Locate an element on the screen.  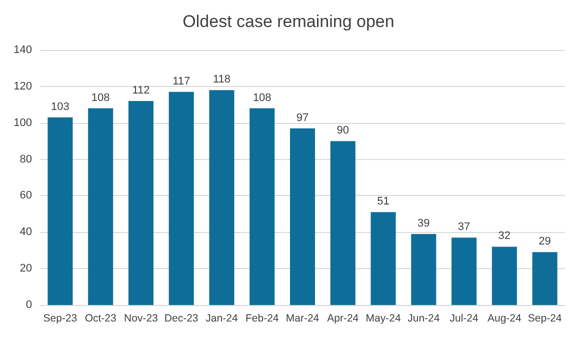
y-tick-label: 20 is located at coordinates (26, 268).